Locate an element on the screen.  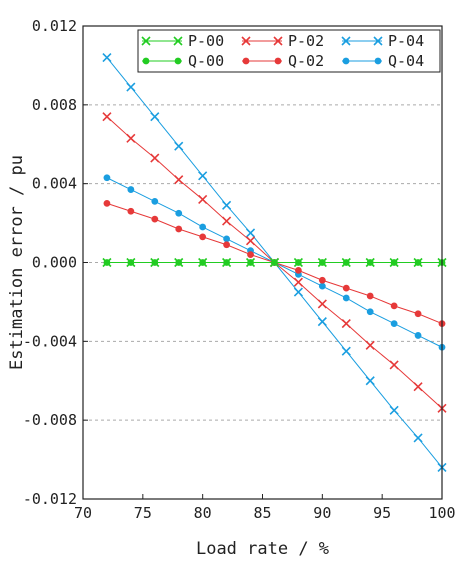
y-tick-label: 0.000 is located at coordinates (54, 263).